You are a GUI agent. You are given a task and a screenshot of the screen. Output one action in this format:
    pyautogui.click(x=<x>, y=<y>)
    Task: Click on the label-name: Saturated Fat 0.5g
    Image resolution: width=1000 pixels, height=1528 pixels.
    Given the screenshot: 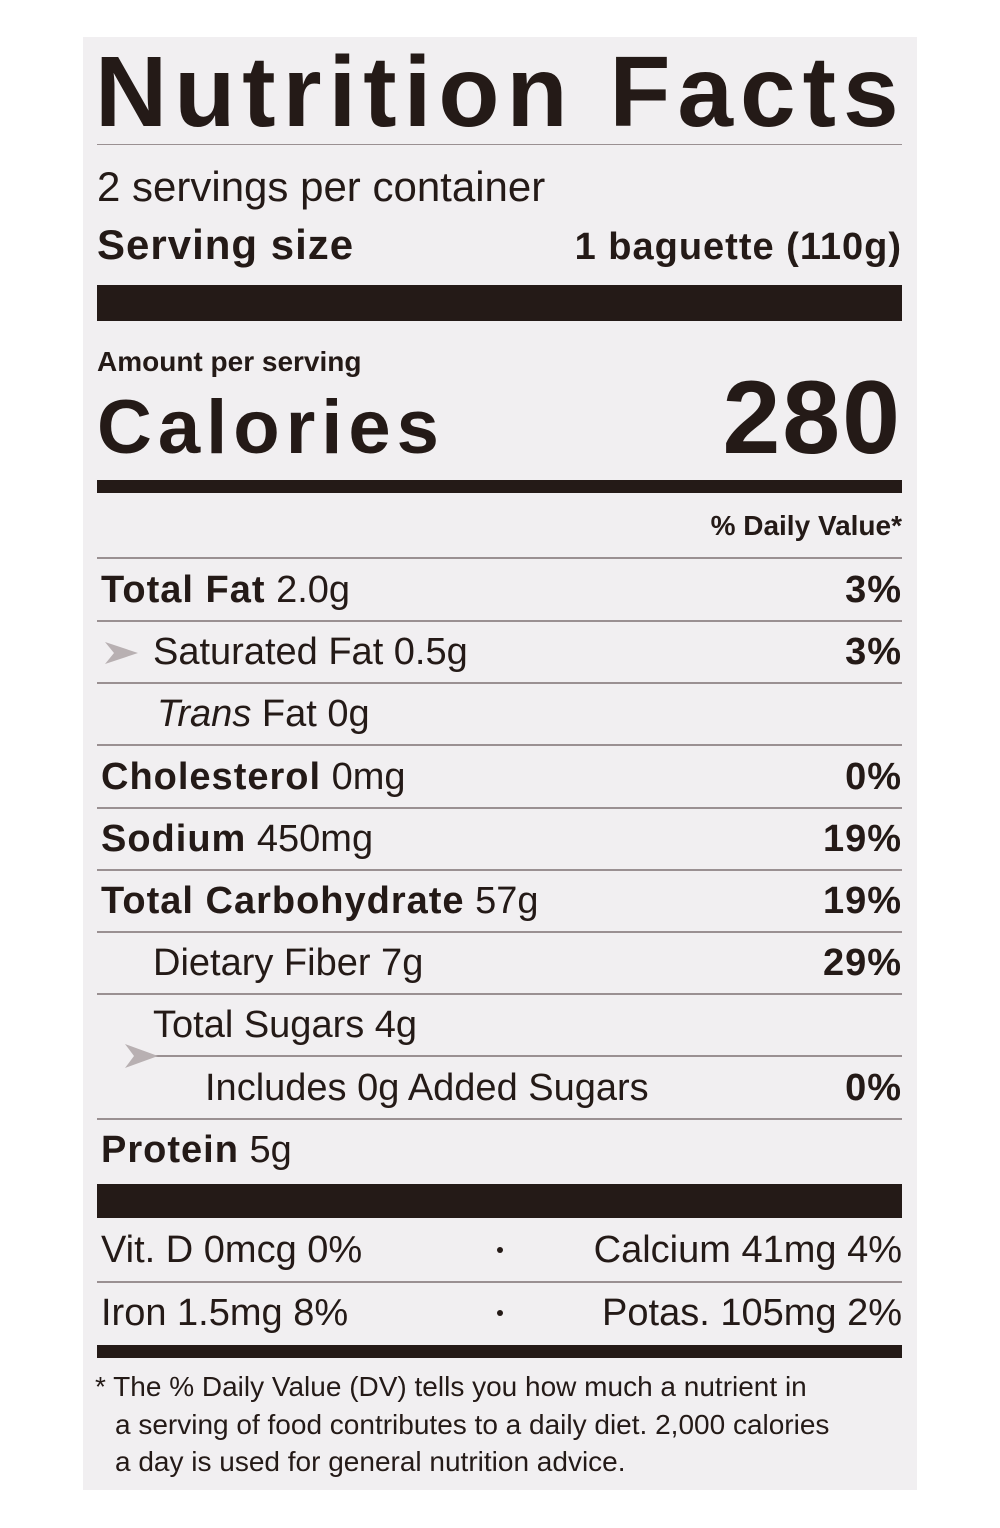 What is the action you would take?
    pyautogui.click(x=310, y=652)
    